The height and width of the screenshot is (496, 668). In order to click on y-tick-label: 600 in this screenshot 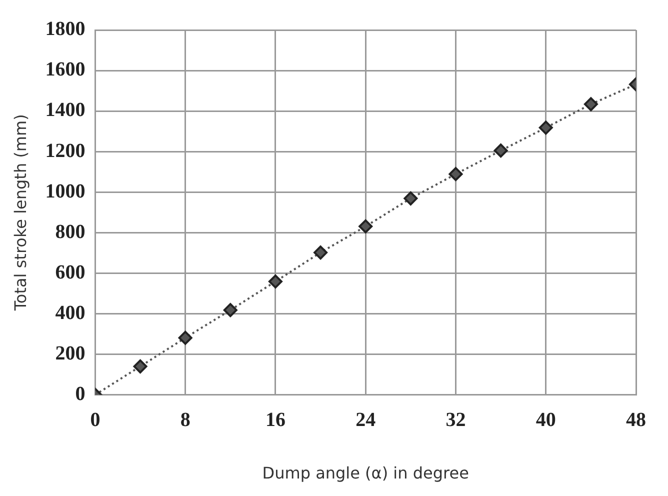, I will do `click(70, 272)`.